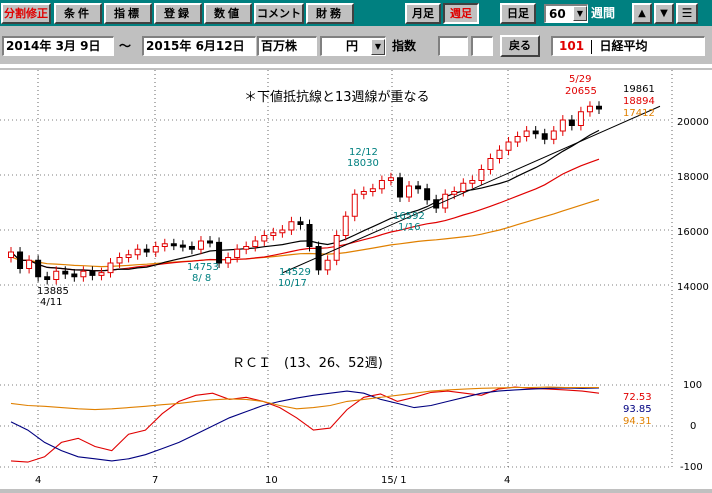 The height and width of the screenshot is (493, 712). I want to click on start-date-field: 2014年 3月 9日, so click(58, 46).